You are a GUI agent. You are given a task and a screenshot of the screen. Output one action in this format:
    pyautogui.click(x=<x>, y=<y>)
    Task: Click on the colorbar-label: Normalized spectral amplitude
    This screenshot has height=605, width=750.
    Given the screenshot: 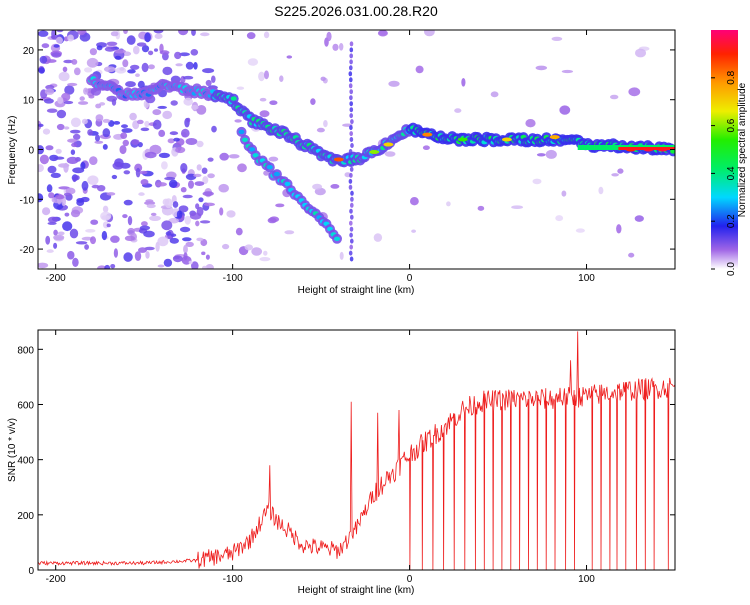 What is the action you would take?
    pyautogui.click(x=742, y=149)
    